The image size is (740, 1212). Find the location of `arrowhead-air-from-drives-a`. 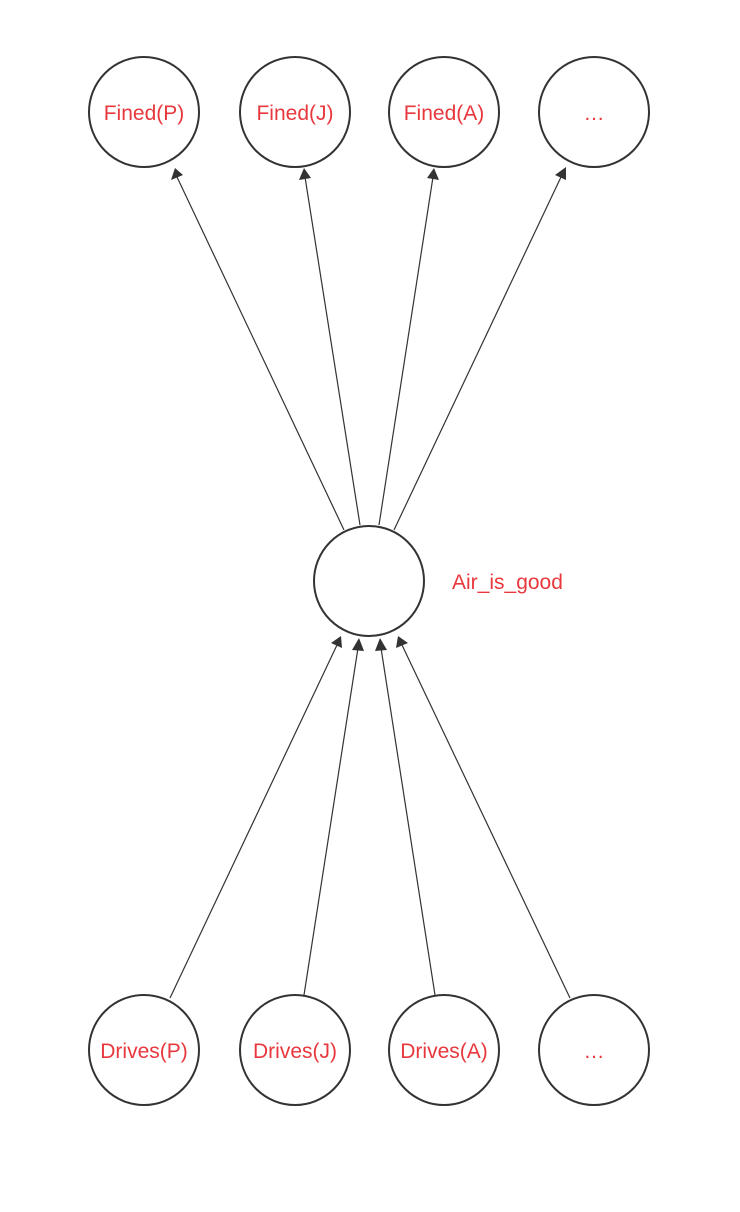

arrowhead-air-from-drives-a is located at coordinates (381, 644).